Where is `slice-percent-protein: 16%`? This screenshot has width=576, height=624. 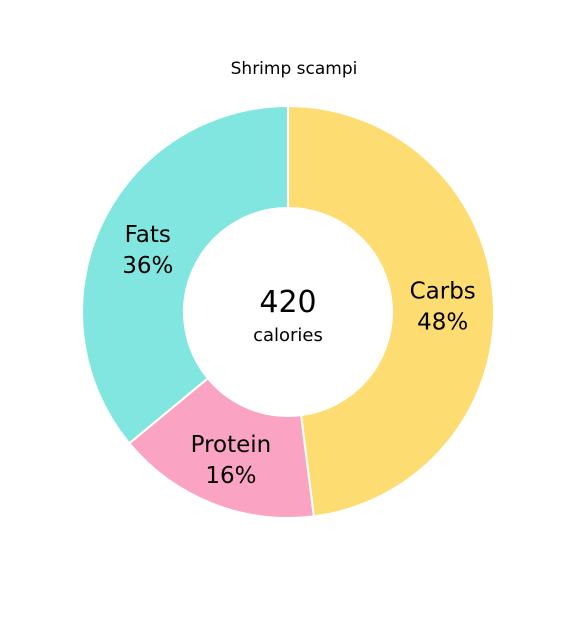
slice-percent-protein: 16% is located at coordinates (230, 476).